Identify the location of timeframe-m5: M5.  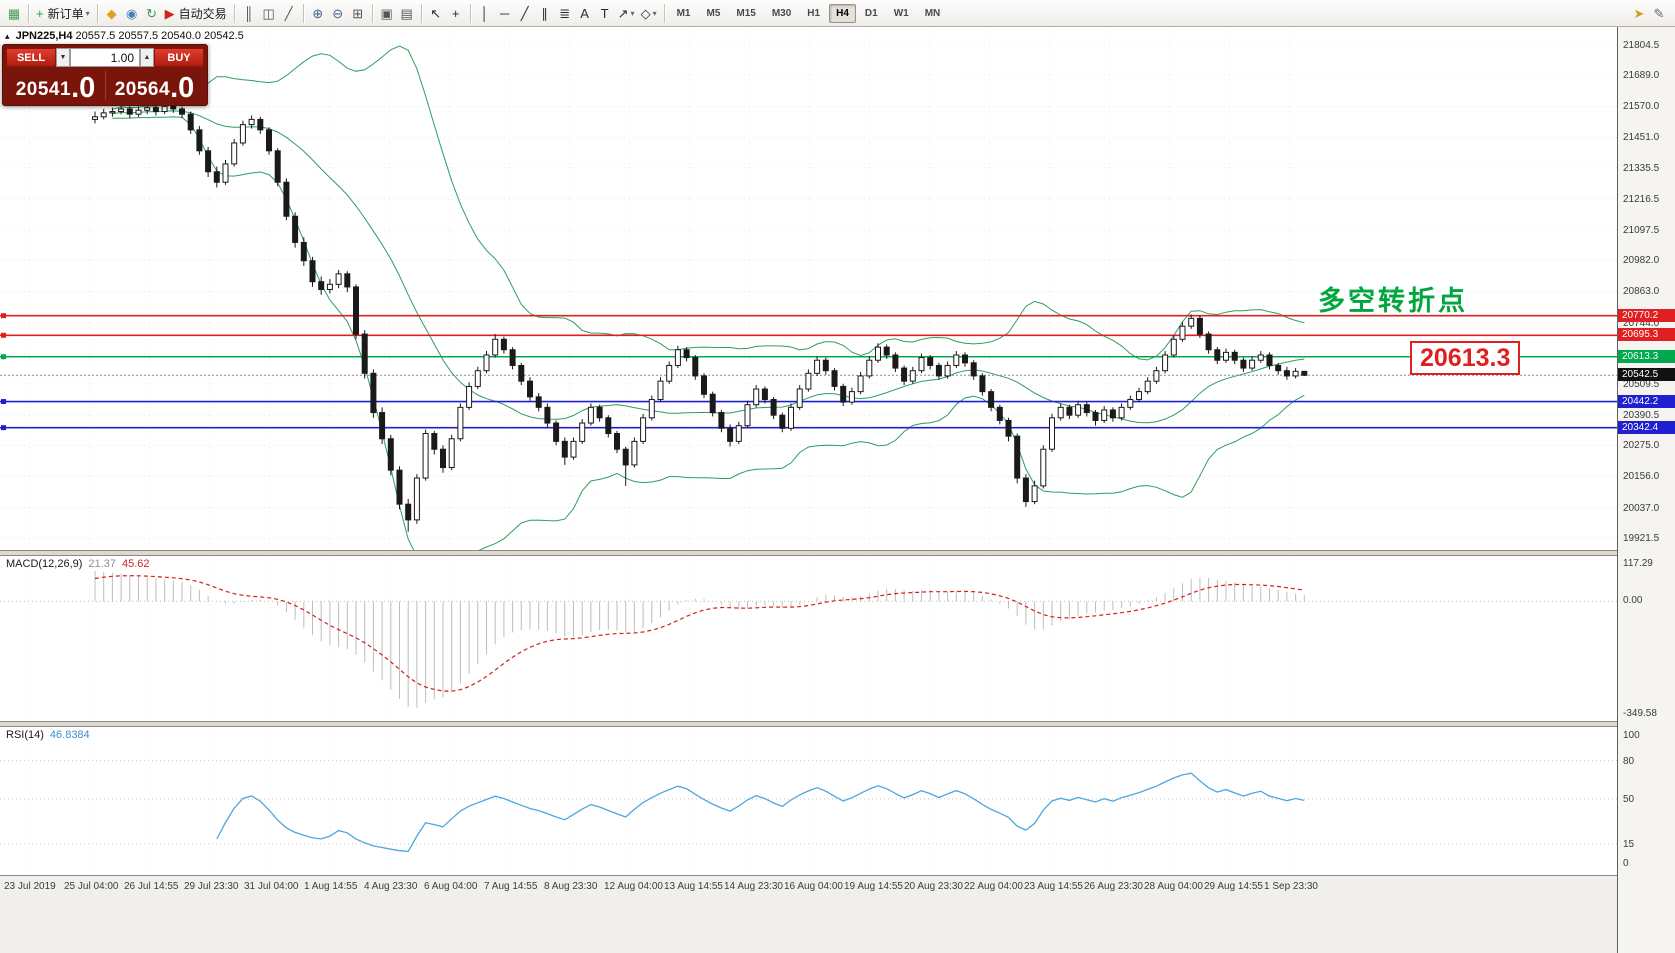
(713, 13).